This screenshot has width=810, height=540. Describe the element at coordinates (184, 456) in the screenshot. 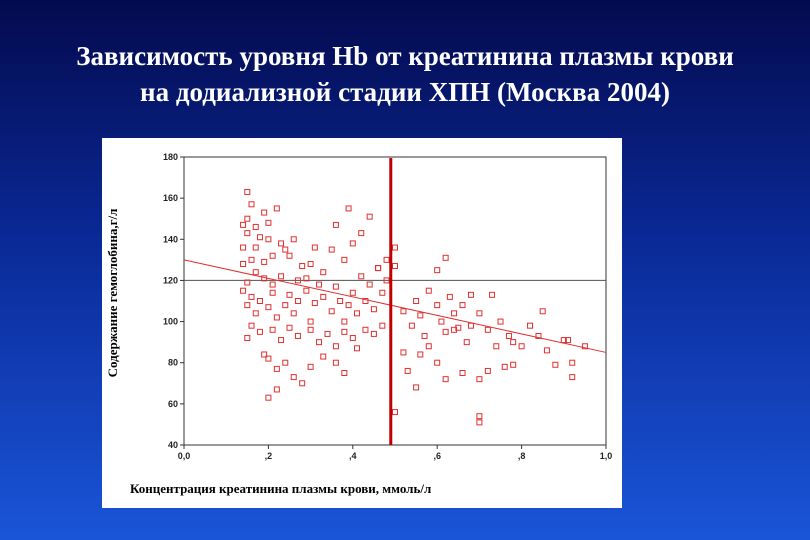

I see `x-tick-label: 0,0` at that location.